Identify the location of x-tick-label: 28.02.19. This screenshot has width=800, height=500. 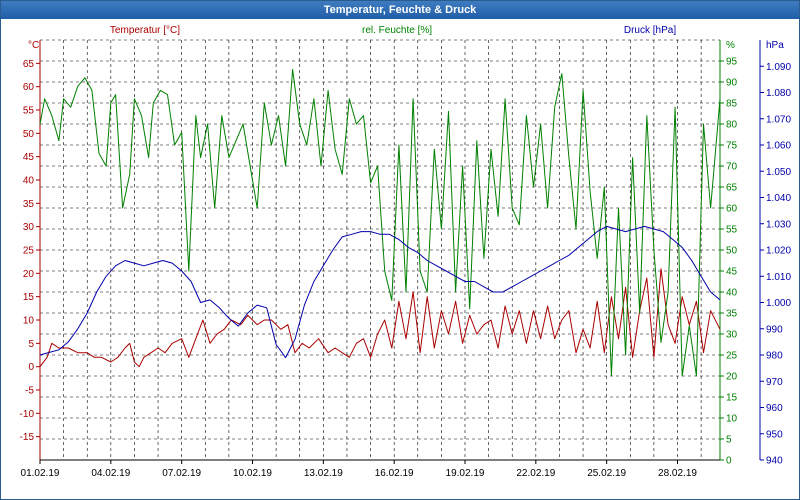
(677, 473).